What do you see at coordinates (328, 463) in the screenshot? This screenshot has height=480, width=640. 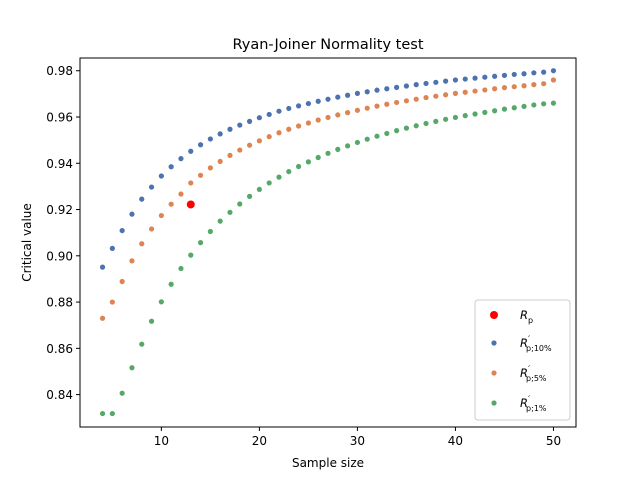 I see `x-axis-label: Sample size` at bounding box center [328, 463].